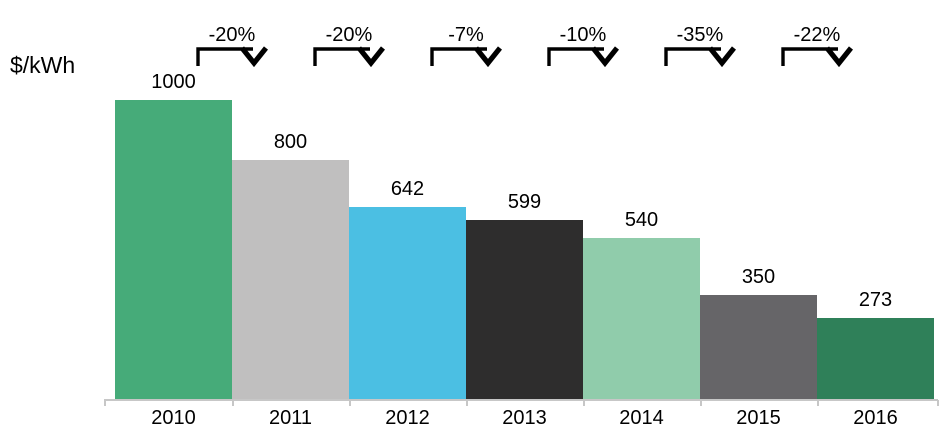 The width and height of the screenshot is (947, 445). Describe the element at coordinates (875, 418) in the screenshot. I see `x-tick-label: 2016` at that location.